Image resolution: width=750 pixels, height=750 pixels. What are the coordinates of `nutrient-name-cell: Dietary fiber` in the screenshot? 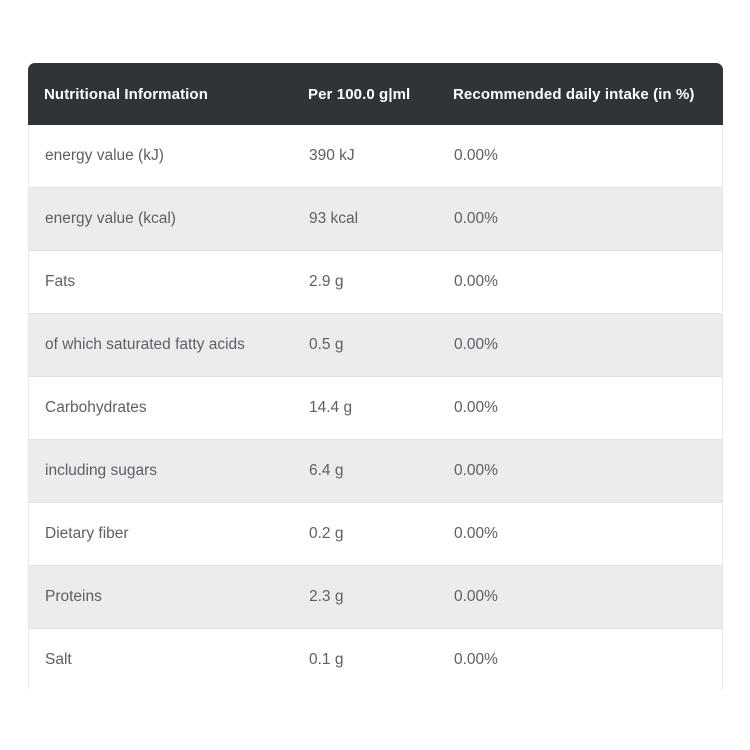 It's located at (87, 533).